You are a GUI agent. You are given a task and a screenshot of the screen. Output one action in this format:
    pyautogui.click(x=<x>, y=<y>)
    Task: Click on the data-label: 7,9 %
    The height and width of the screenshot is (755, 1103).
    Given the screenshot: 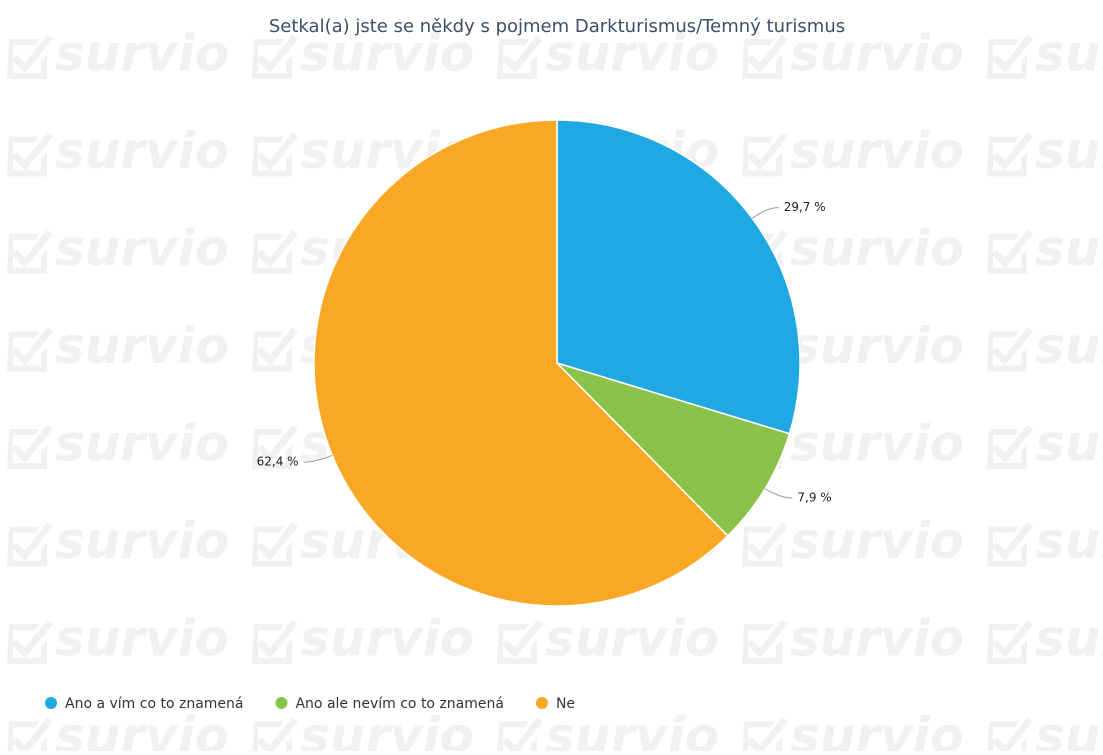 What is the action you would take?
    pyautogui.click(x=814, y=497)
    